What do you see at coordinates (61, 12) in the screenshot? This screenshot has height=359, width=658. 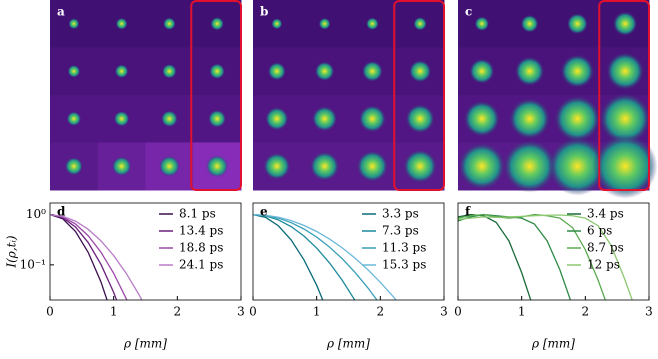 I see `panel-label: a` at bounding box center [61, 12].